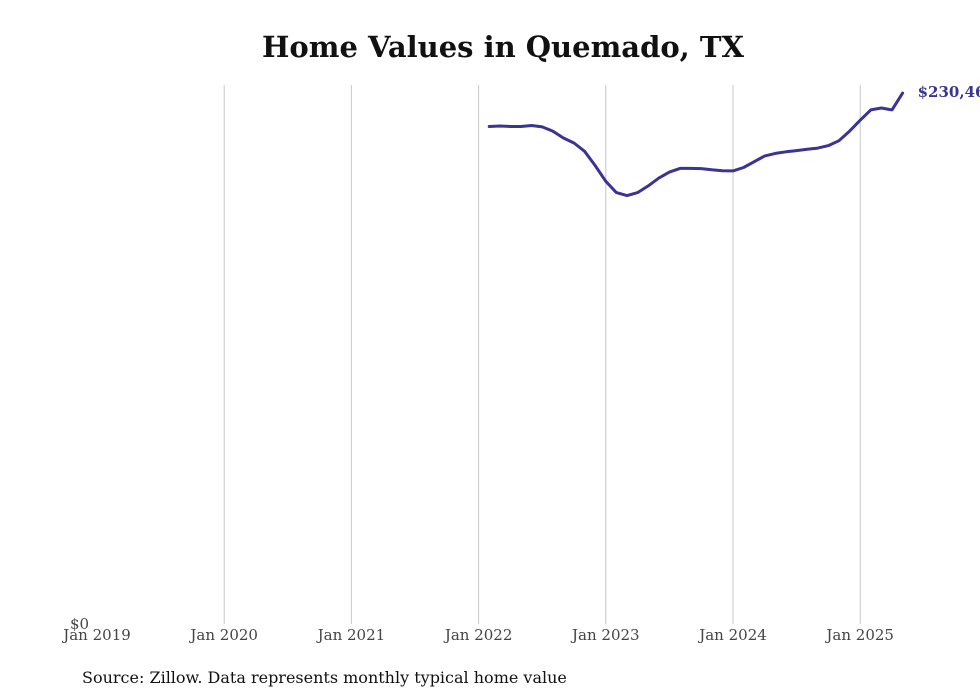  I want to click on series-line, so click(696, 144).